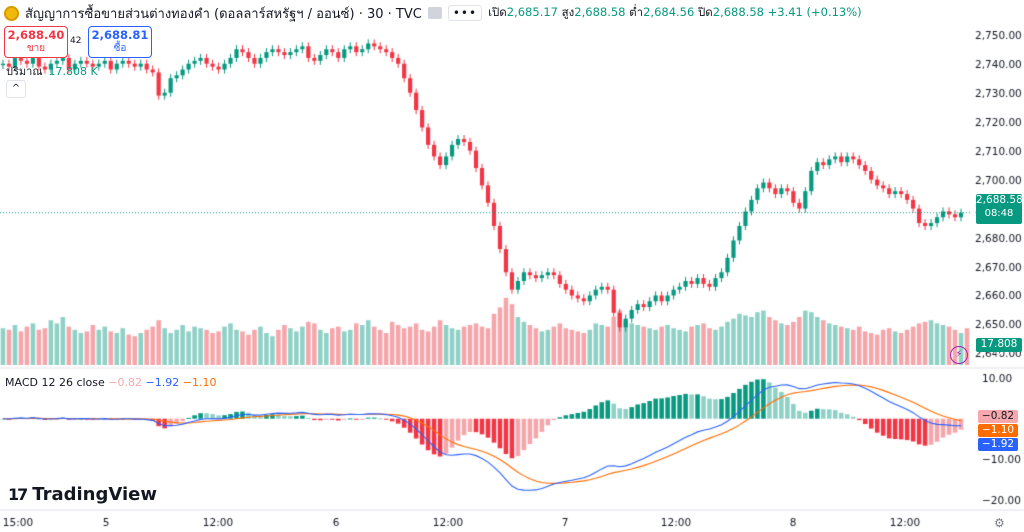 The height and width of the screenshot is (532, 1024). I want to click on macd-legend: MACD 12 26 close −0.82 −1.92 −1.10, so click(110, 382).